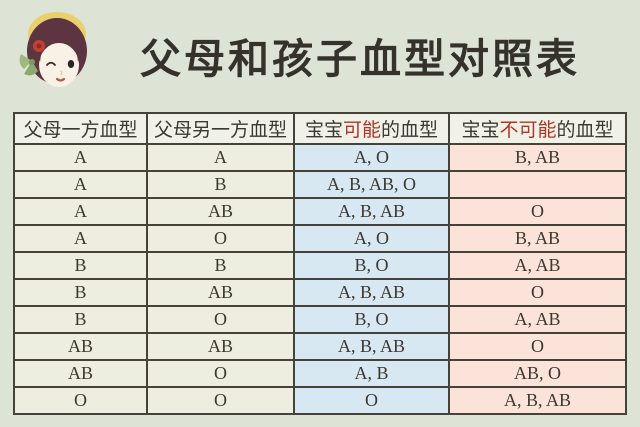 The image size is (640, 427). Describe the element at coordinates (537, 373) in the screenshot. I see `table-cell: AB, O` at that location.